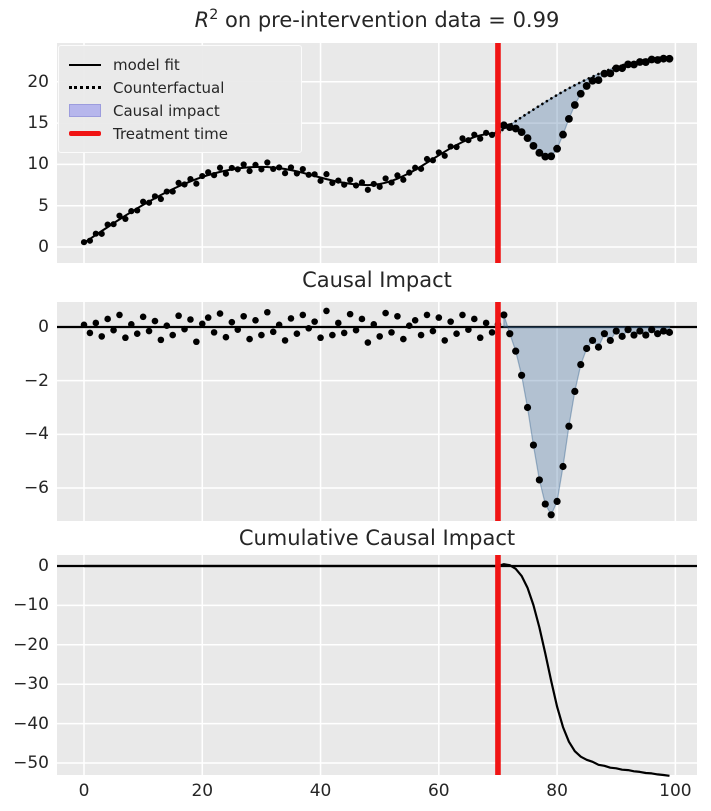 The height and width of the screenshot is (811, 711). I want to click on counterfactual-line, so click(583, 95).